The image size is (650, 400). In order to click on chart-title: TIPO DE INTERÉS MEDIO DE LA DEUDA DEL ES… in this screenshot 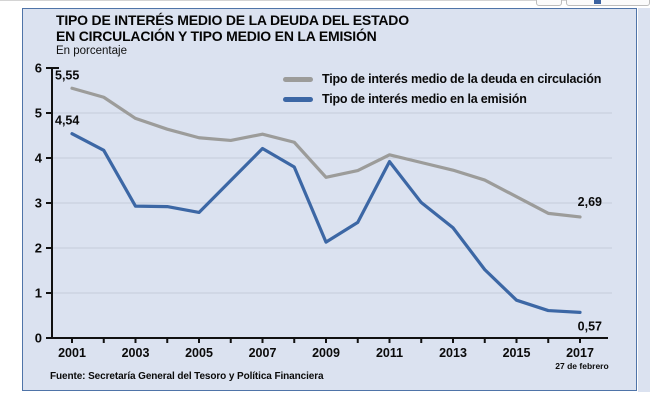, I will do `click(232, 28)`.